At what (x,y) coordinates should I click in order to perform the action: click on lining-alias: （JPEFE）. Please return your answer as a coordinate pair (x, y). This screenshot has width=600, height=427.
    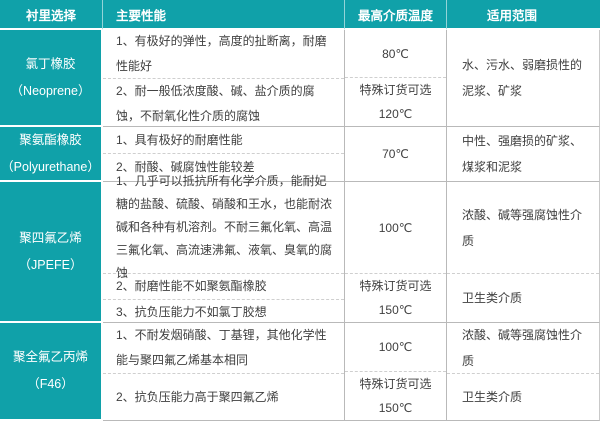
    Looking at the image, I should click on (50, 264).